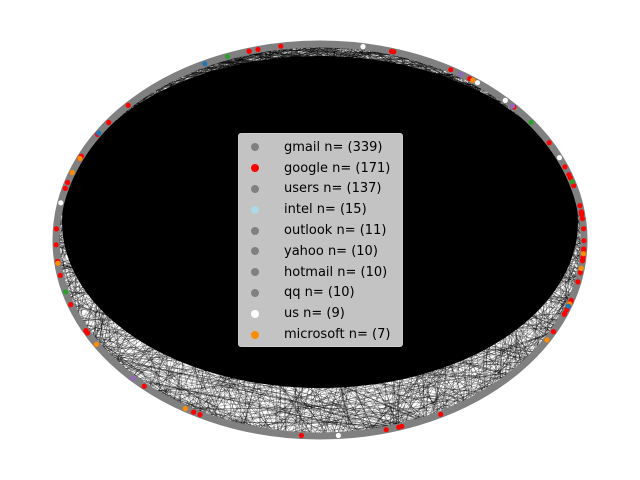  What do you see at coordinates (326, 230) in the screenshot?
I see `legend-item: outlook n= (11)` at bounding box center [326, 230].